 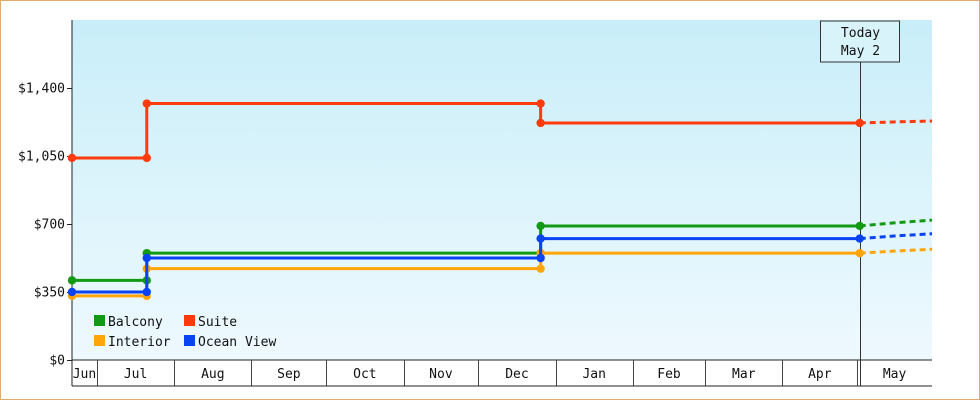 What do you see at coordinates (820, 374) in the screenshot?
I see `x-tick-label: Apr` at bounding box center [820, 374].